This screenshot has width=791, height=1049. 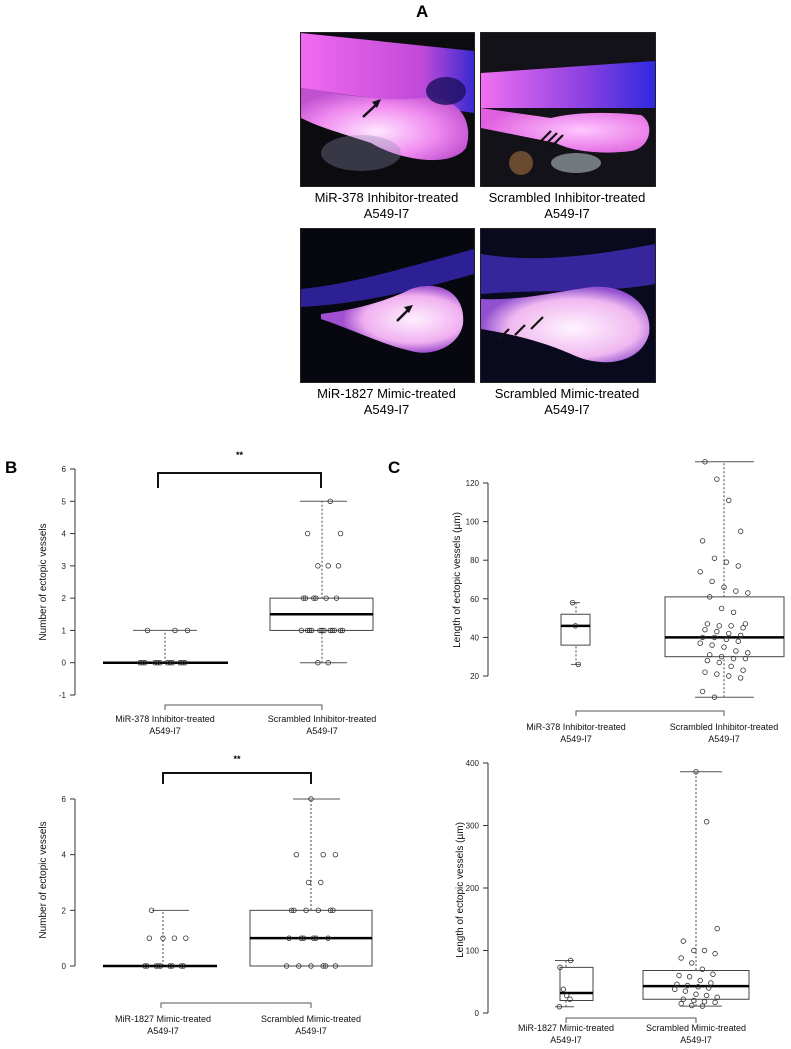 What do you see at coordinates (473, 763) in the screenshot?
I see `y-tick-label: 400` at bounding box center [473, 763].